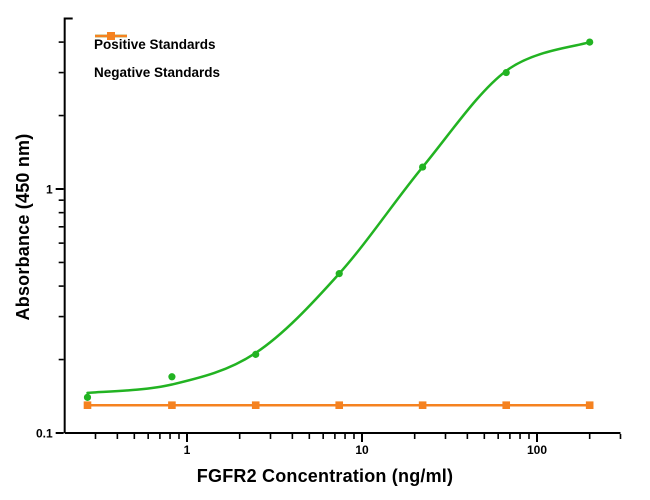  I want to click on x-tick-label: 100, so click(537, 450).